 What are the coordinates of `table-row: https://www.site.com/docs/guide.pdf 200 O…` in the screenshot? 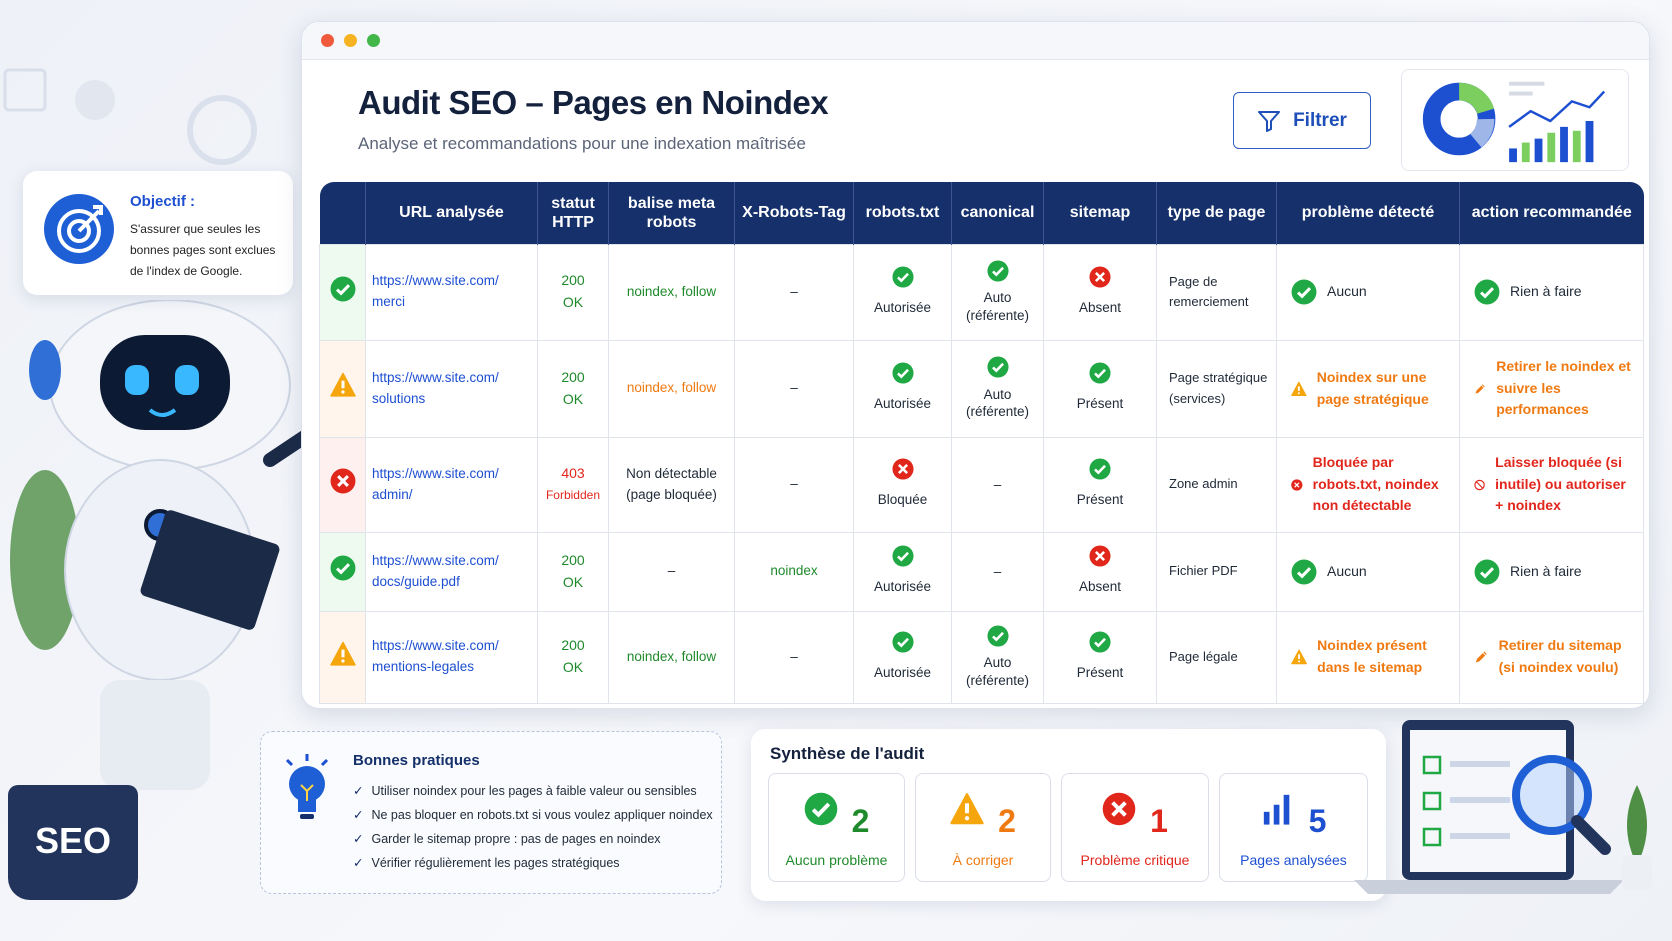 It's located at (981, 571).